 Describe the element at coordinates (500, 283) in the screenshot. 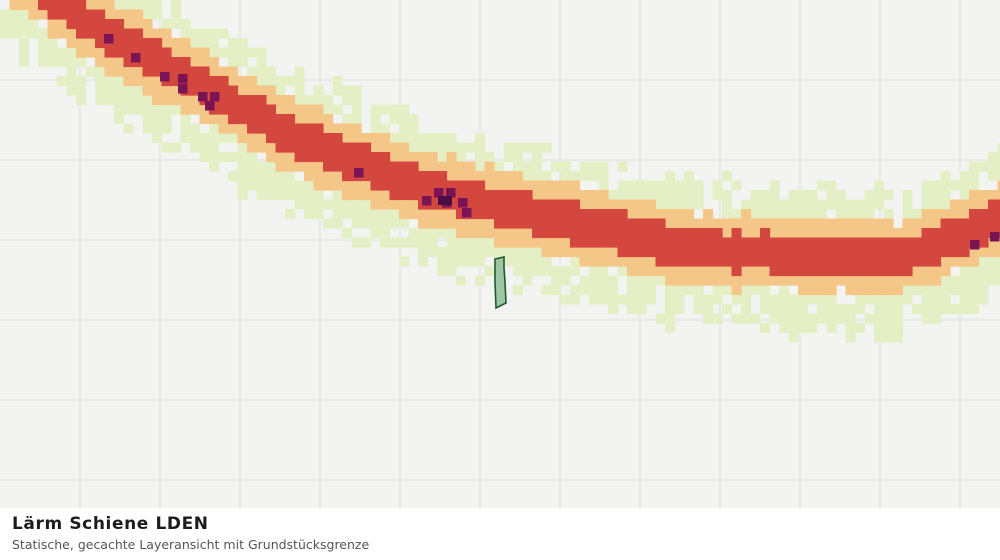

I see `parcel-boundary` at that location.